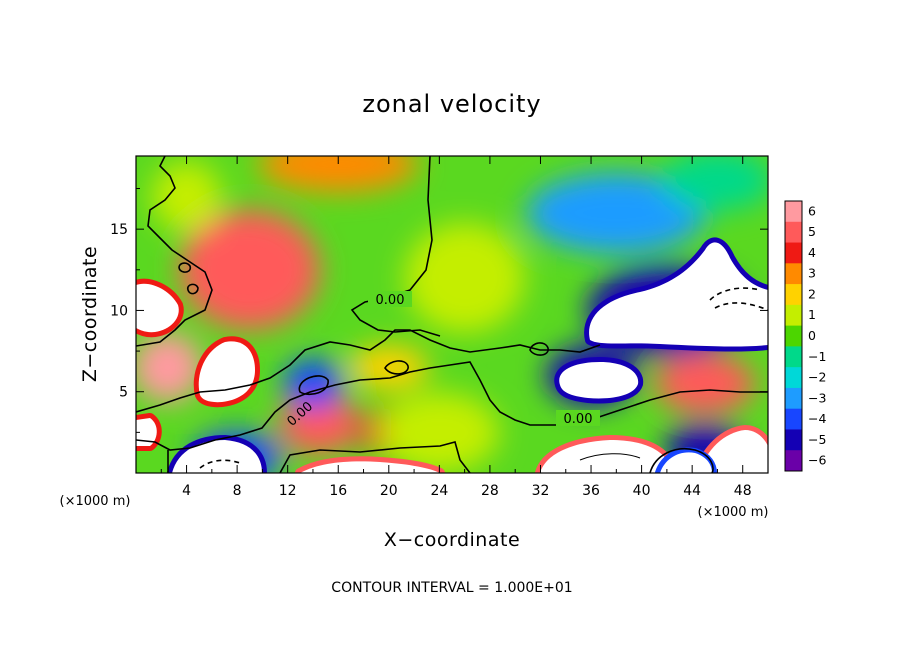 This screenshot has height=654, width=904. I want to click on x-tick-label: 48, so click(743, 491).